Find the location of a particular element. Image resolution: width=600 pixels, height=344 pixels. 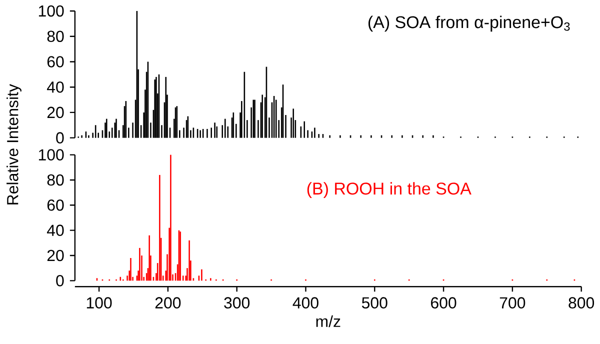

x-axis-title: m/z is located at coordinates (328, 322).